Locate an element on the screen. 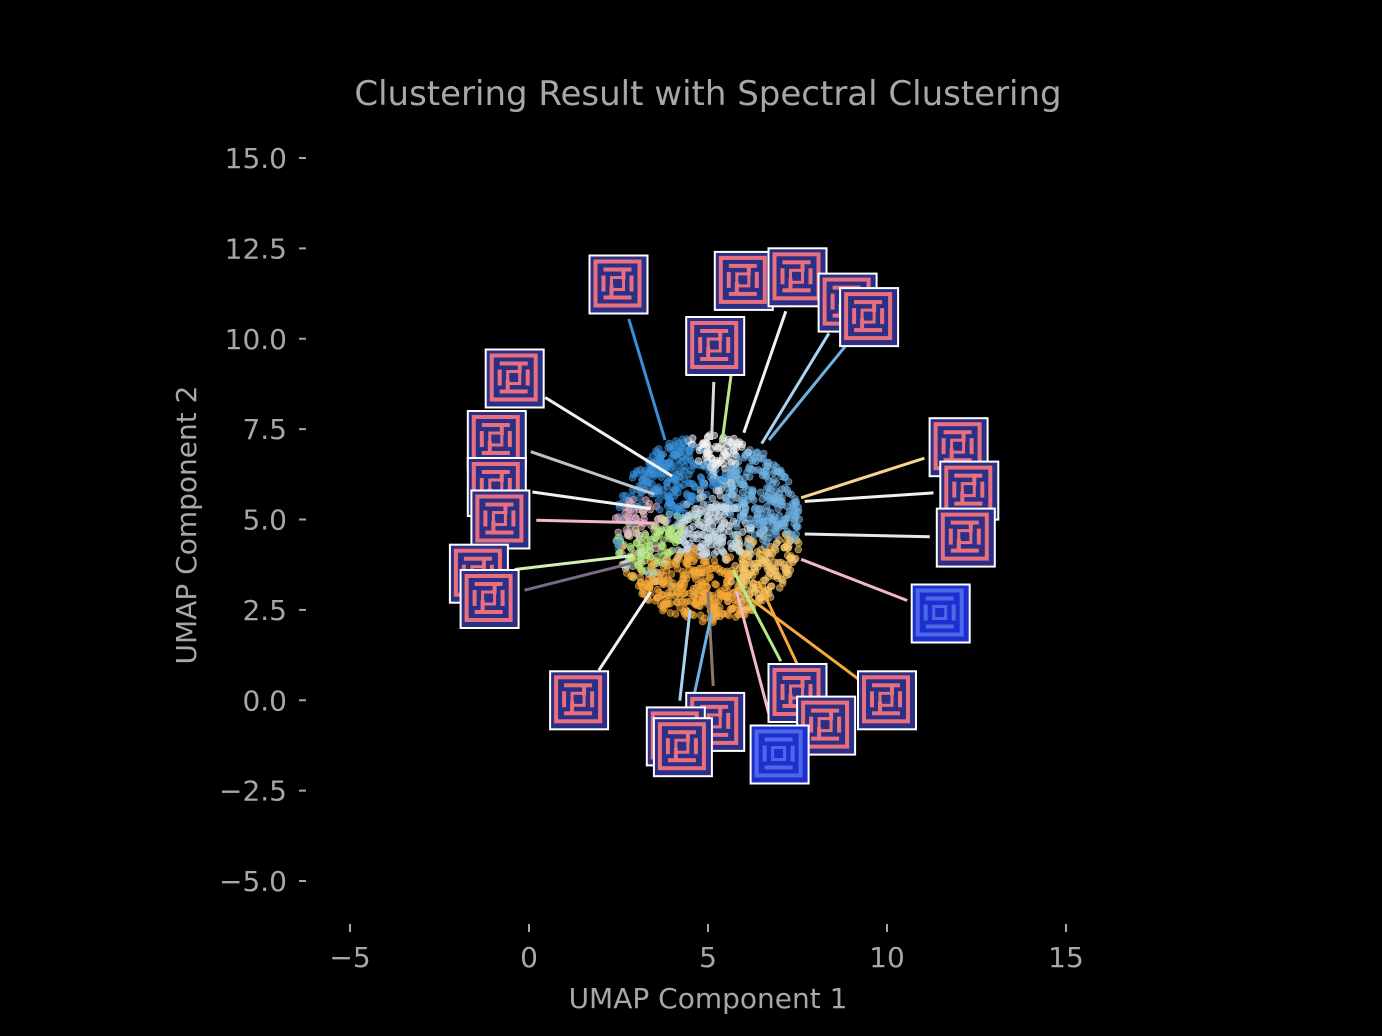 The image size is (1382, 1036). x-axis: −5 0 5 10 15 is located at coordinates (706, 949).